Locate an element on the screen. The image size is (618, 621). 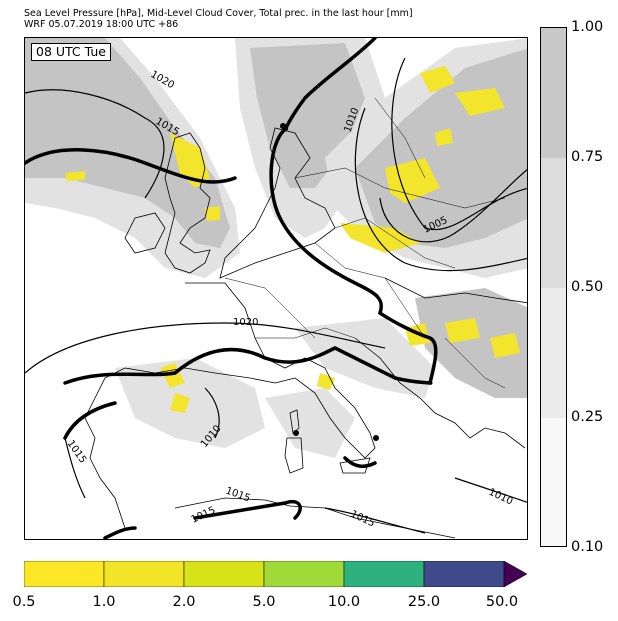
cloud-colorbar-tick: 1.00 is located at coordinates (587, 27).